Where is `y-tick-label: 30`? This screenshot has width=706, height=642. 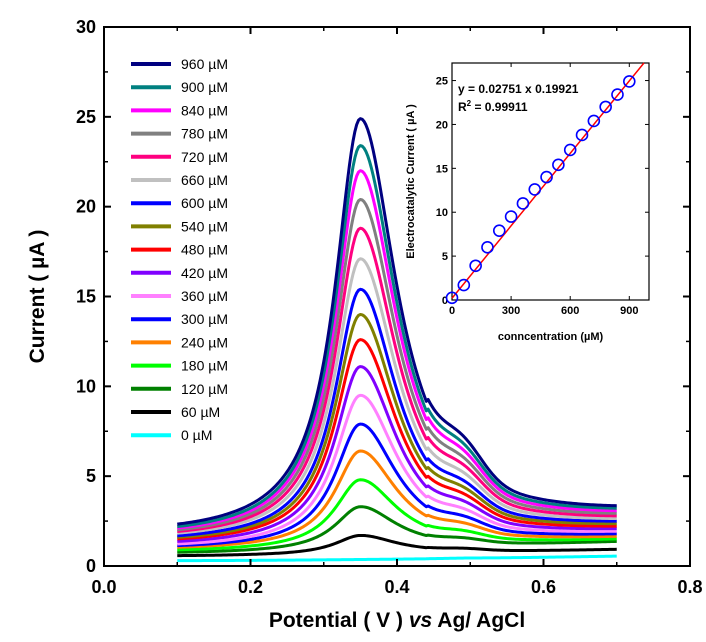 y-tick-label: 30 is located at coordinates (86, 27).